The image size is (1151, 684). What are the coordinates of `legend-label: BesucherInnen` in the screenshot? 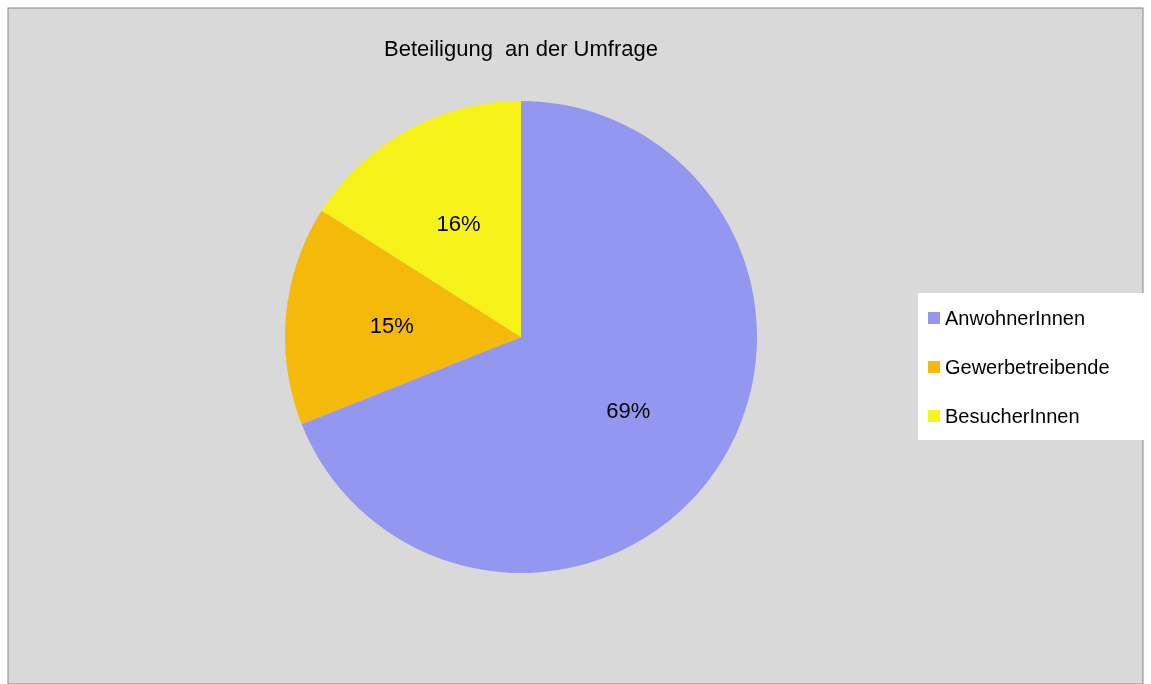 It's located at (1012, 416).